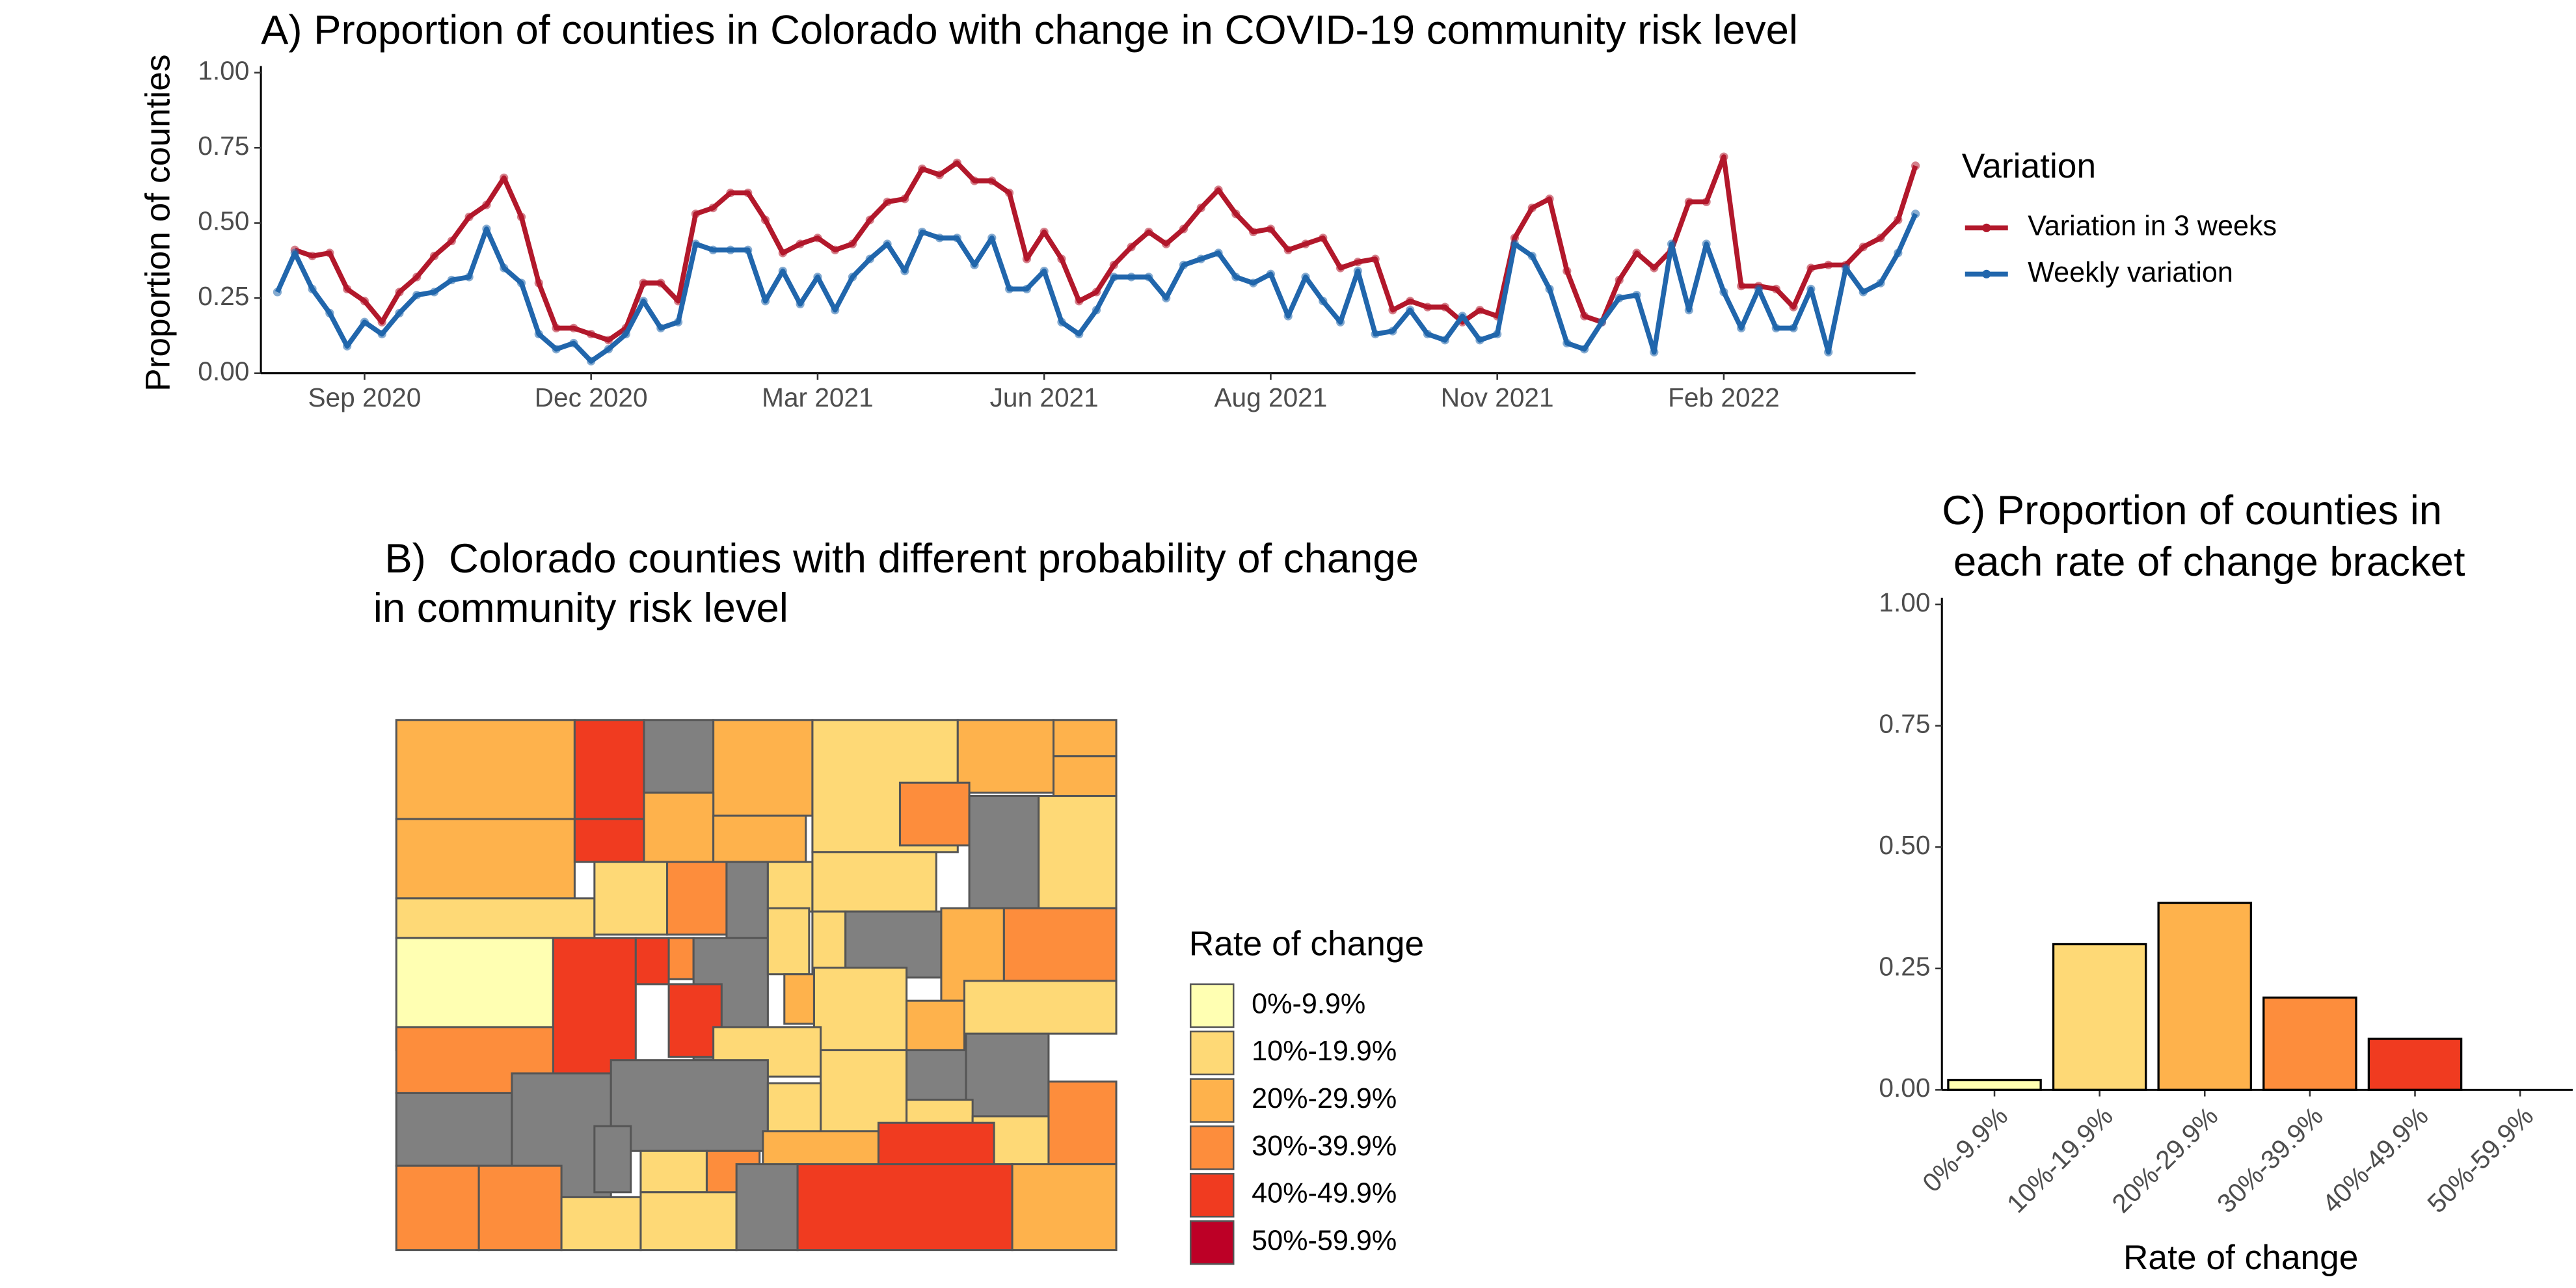 The height and width of the screenshot is (1288, 2576). What do you see at coordinates (756, 985) in the screenshot?
I see `colorado-map` at bounding box center [756, 985].